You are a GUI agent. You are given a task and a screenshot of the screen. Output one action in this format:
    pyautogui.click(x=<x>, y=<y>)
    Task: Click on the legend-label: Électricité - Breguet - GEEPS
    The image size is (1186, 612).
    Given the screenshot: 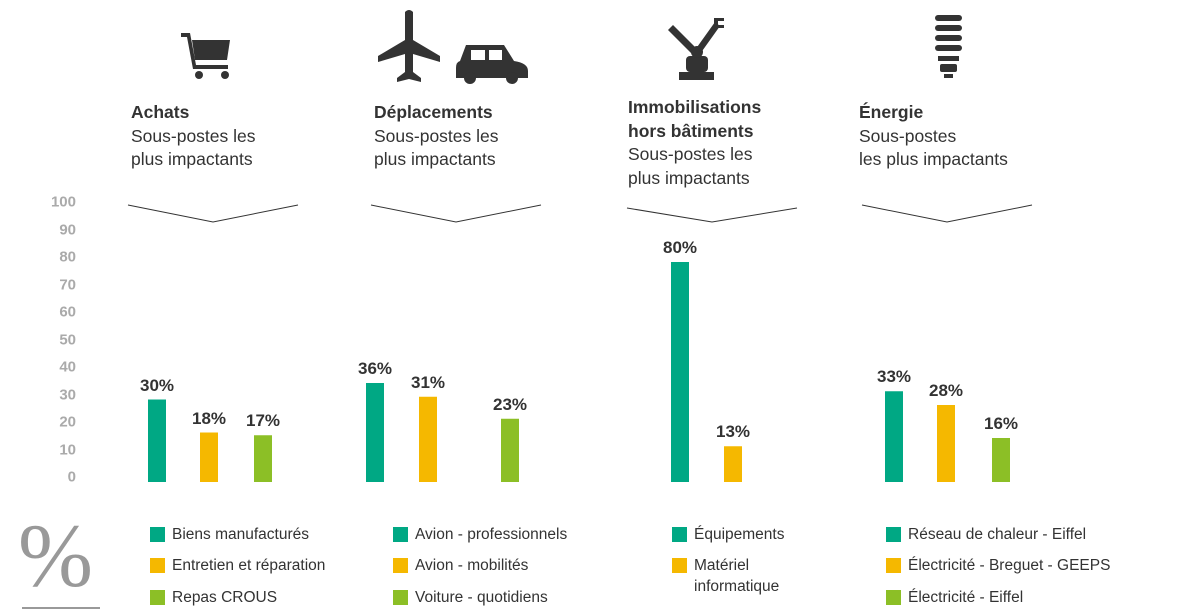 What is the action you would take?
    pyautogui.click(x=1009, y=565)
    